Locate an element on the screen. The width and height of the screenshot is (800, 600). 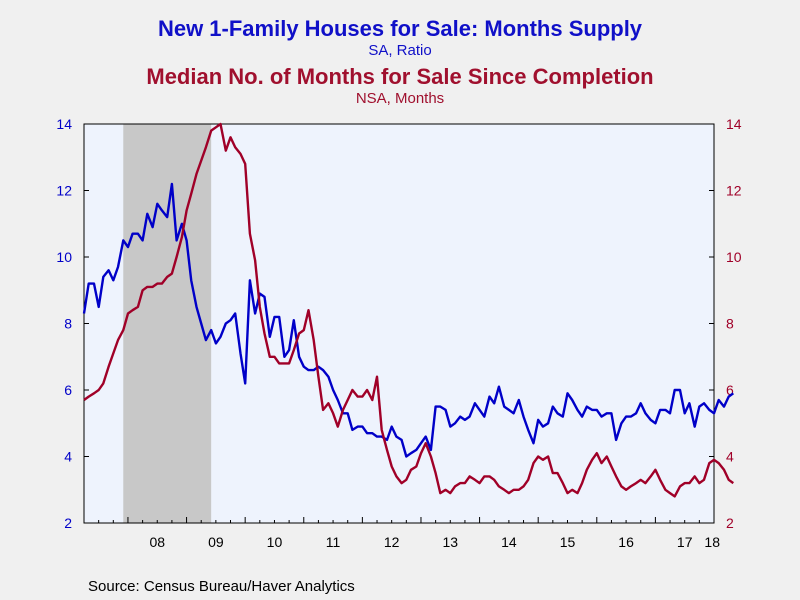
right-y-tick-label: 10 is located at coordinates (734, 257).